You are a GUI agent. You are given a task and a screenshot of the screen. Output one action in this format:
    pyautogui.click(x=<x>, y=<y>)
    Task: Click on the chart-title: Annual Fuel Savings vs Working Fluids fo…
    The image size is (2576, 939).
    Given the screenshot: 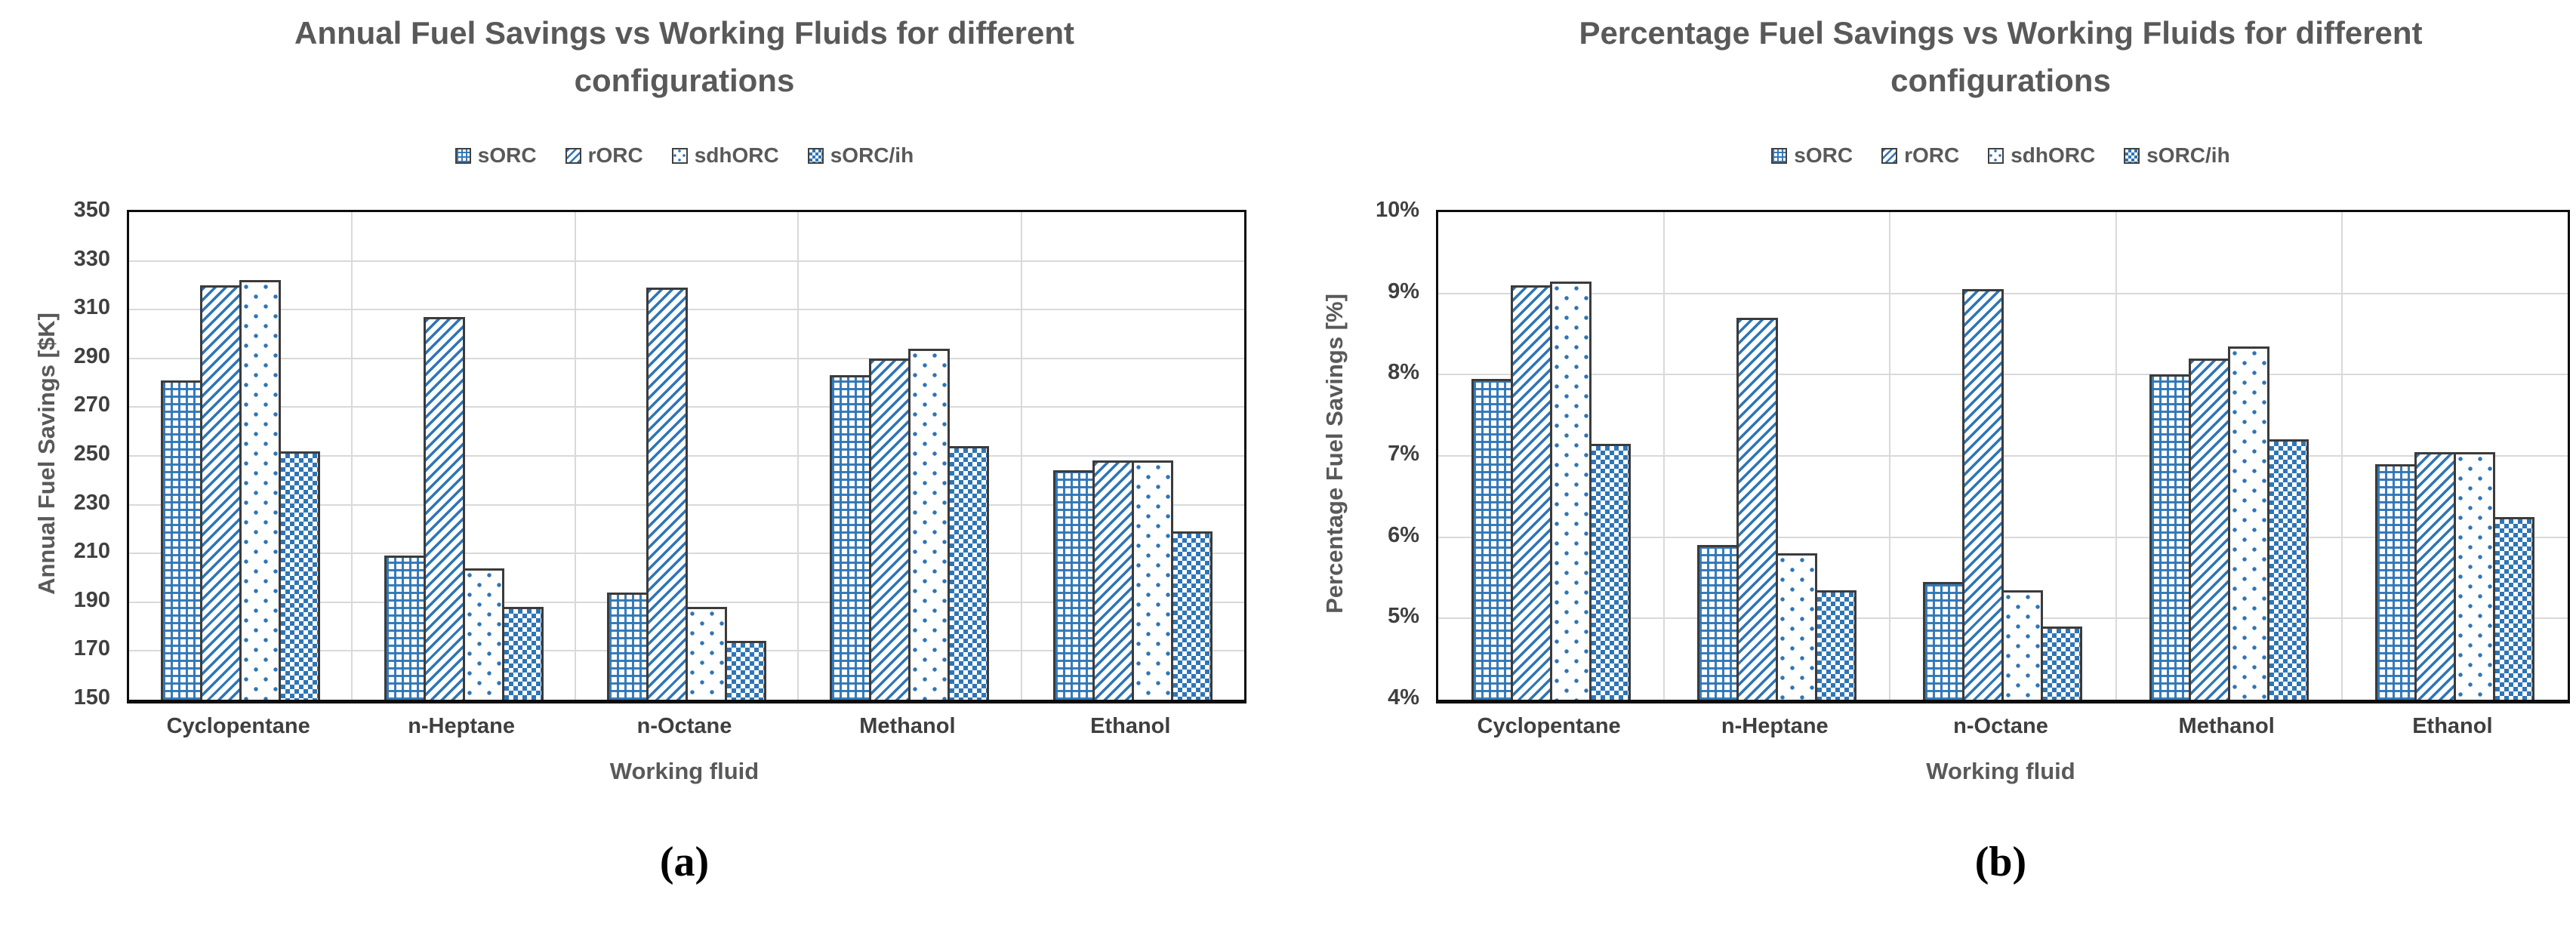 What is the action you would take?
    pyautogui.click(x=684, y=56)
    